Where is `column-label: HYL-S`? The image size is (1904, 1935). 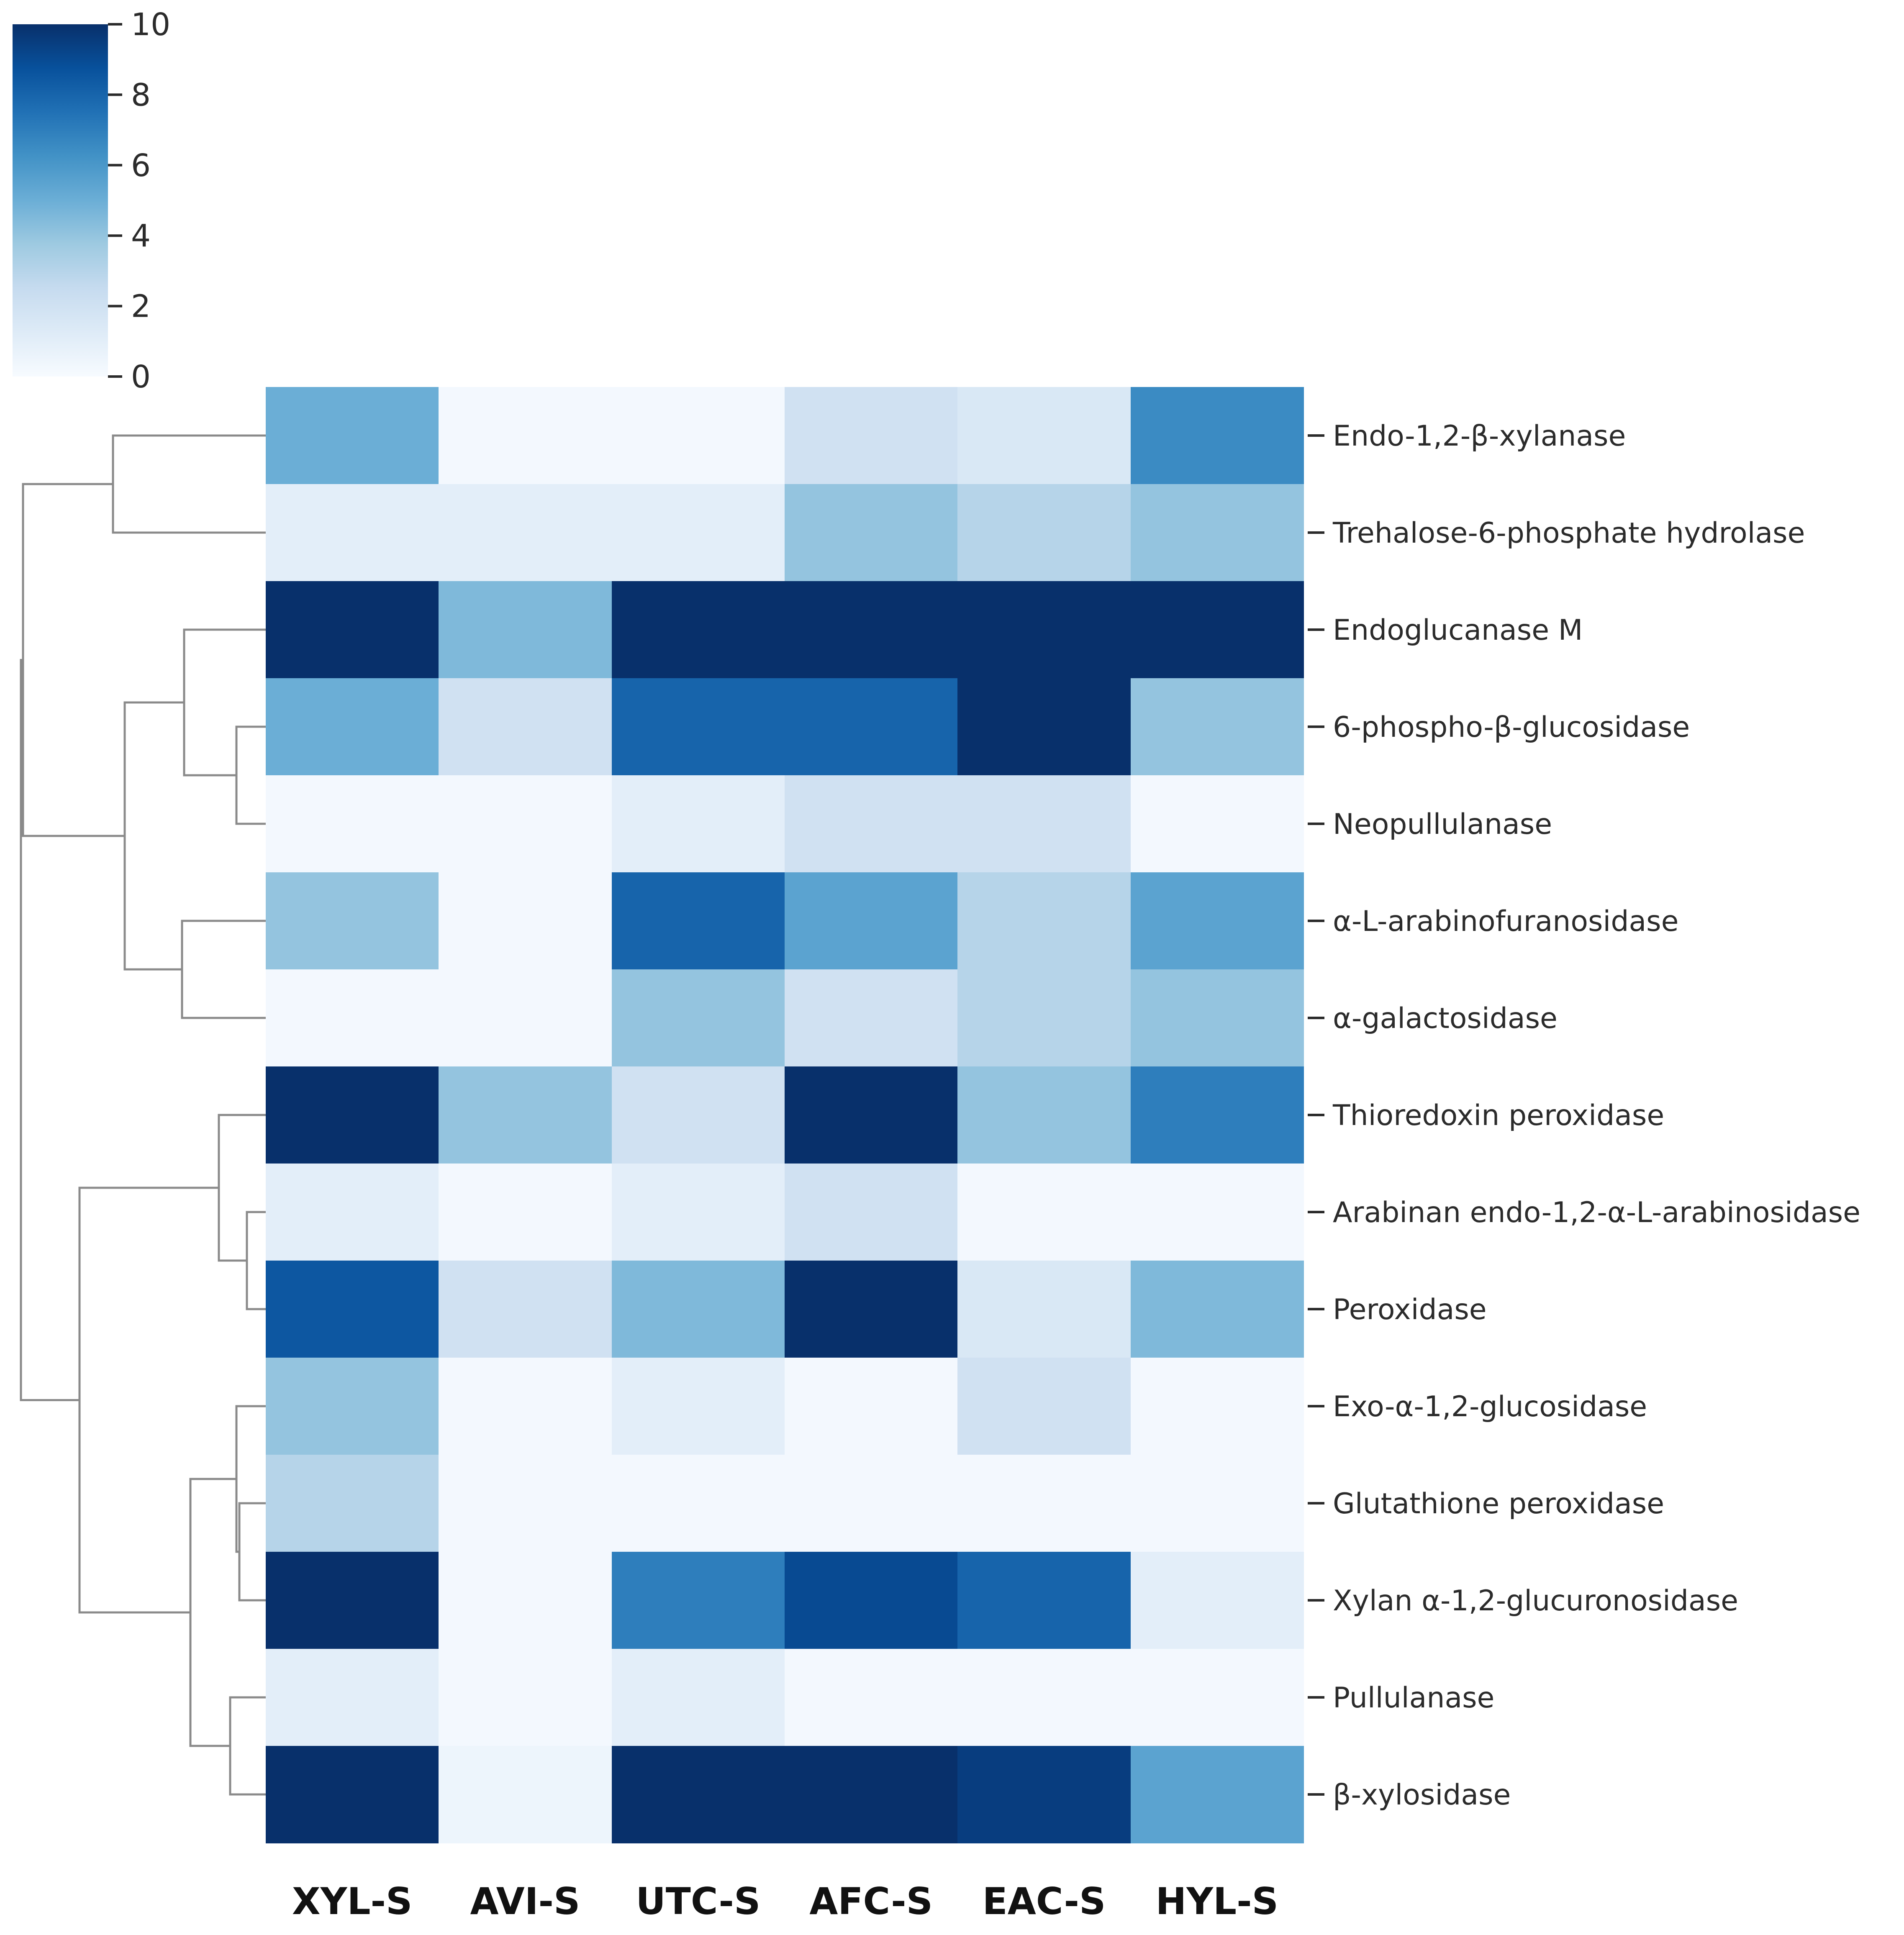
column-label: HYL-S is located at coordinates (1217, 1902).